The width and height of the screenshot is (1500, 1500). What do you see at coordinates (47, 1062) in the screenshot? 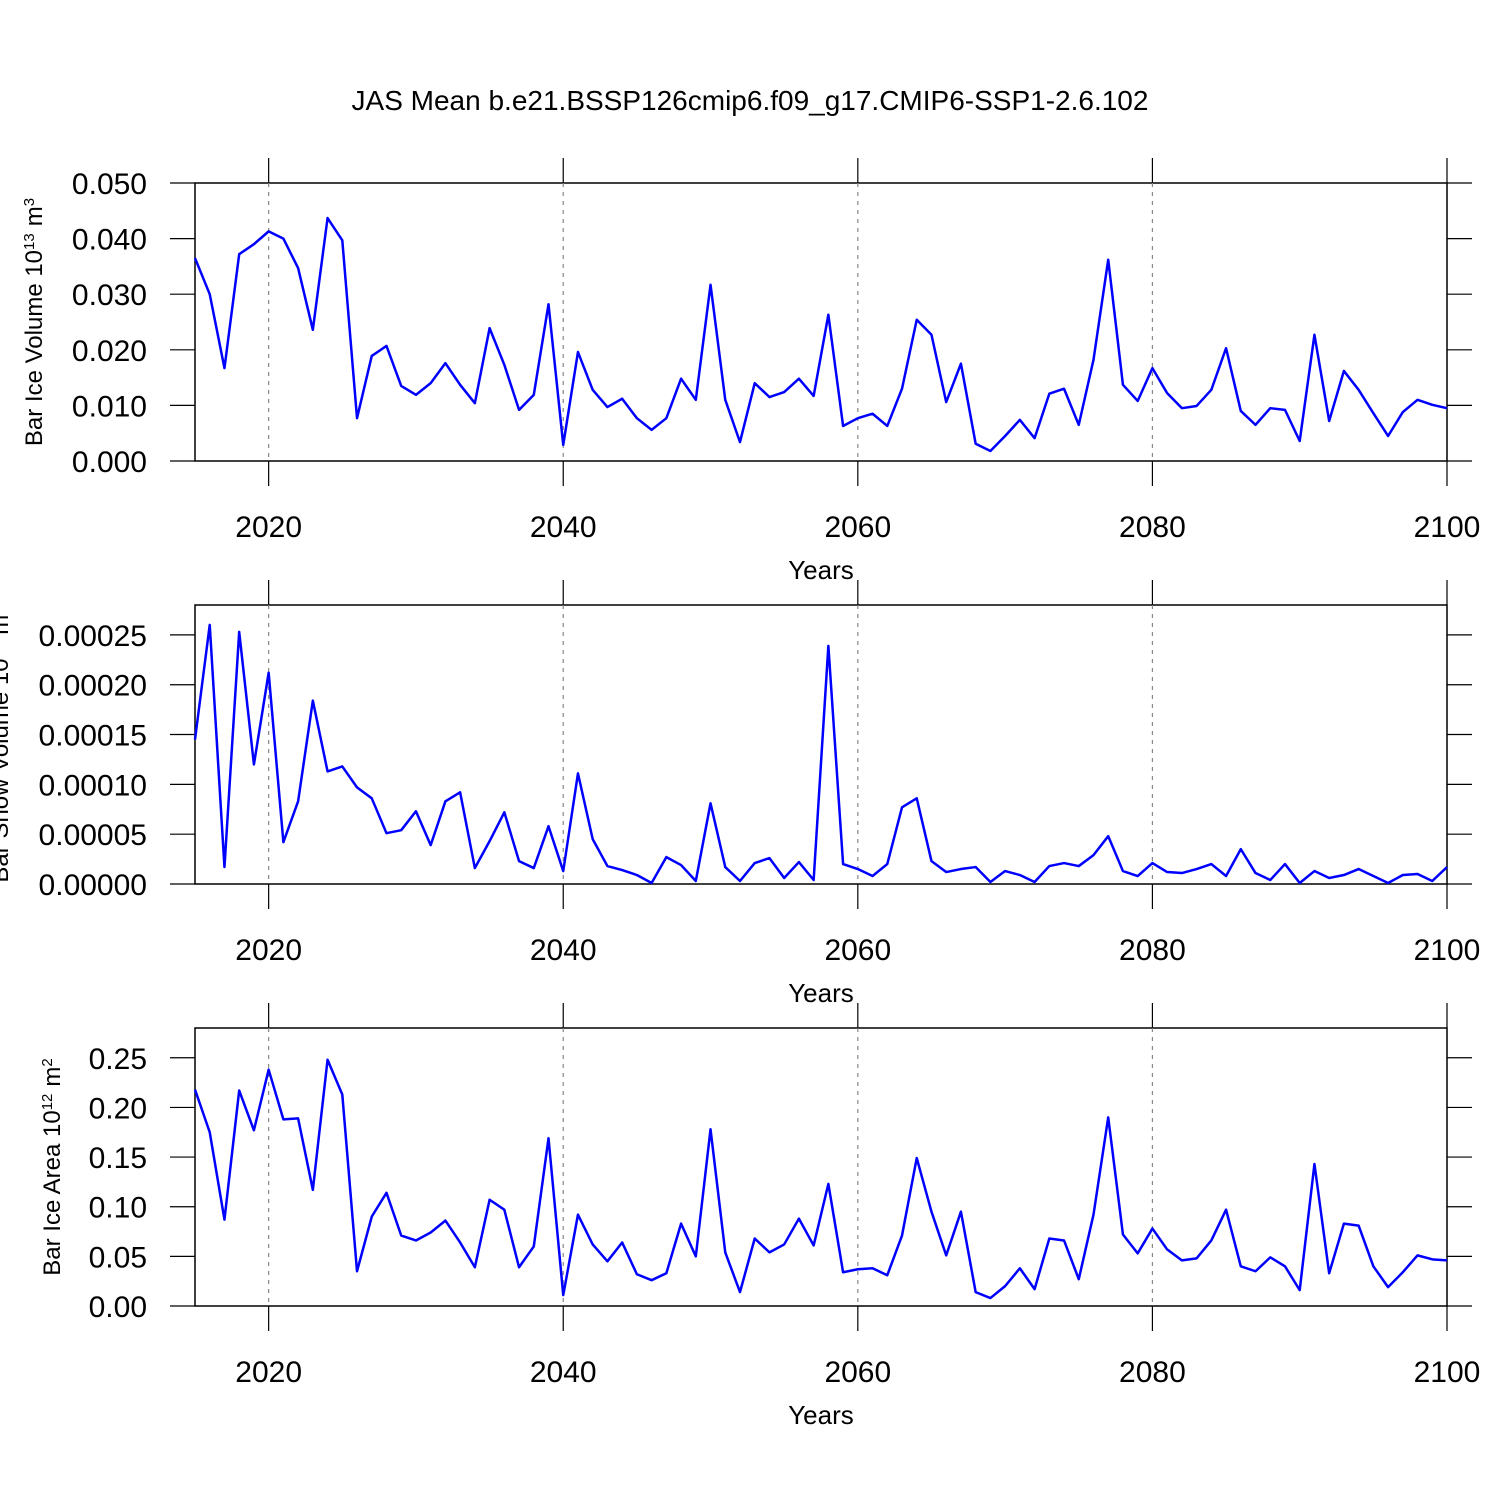
I see `y-axis-title-exponent: 2` at bounding box center [47, 1062].